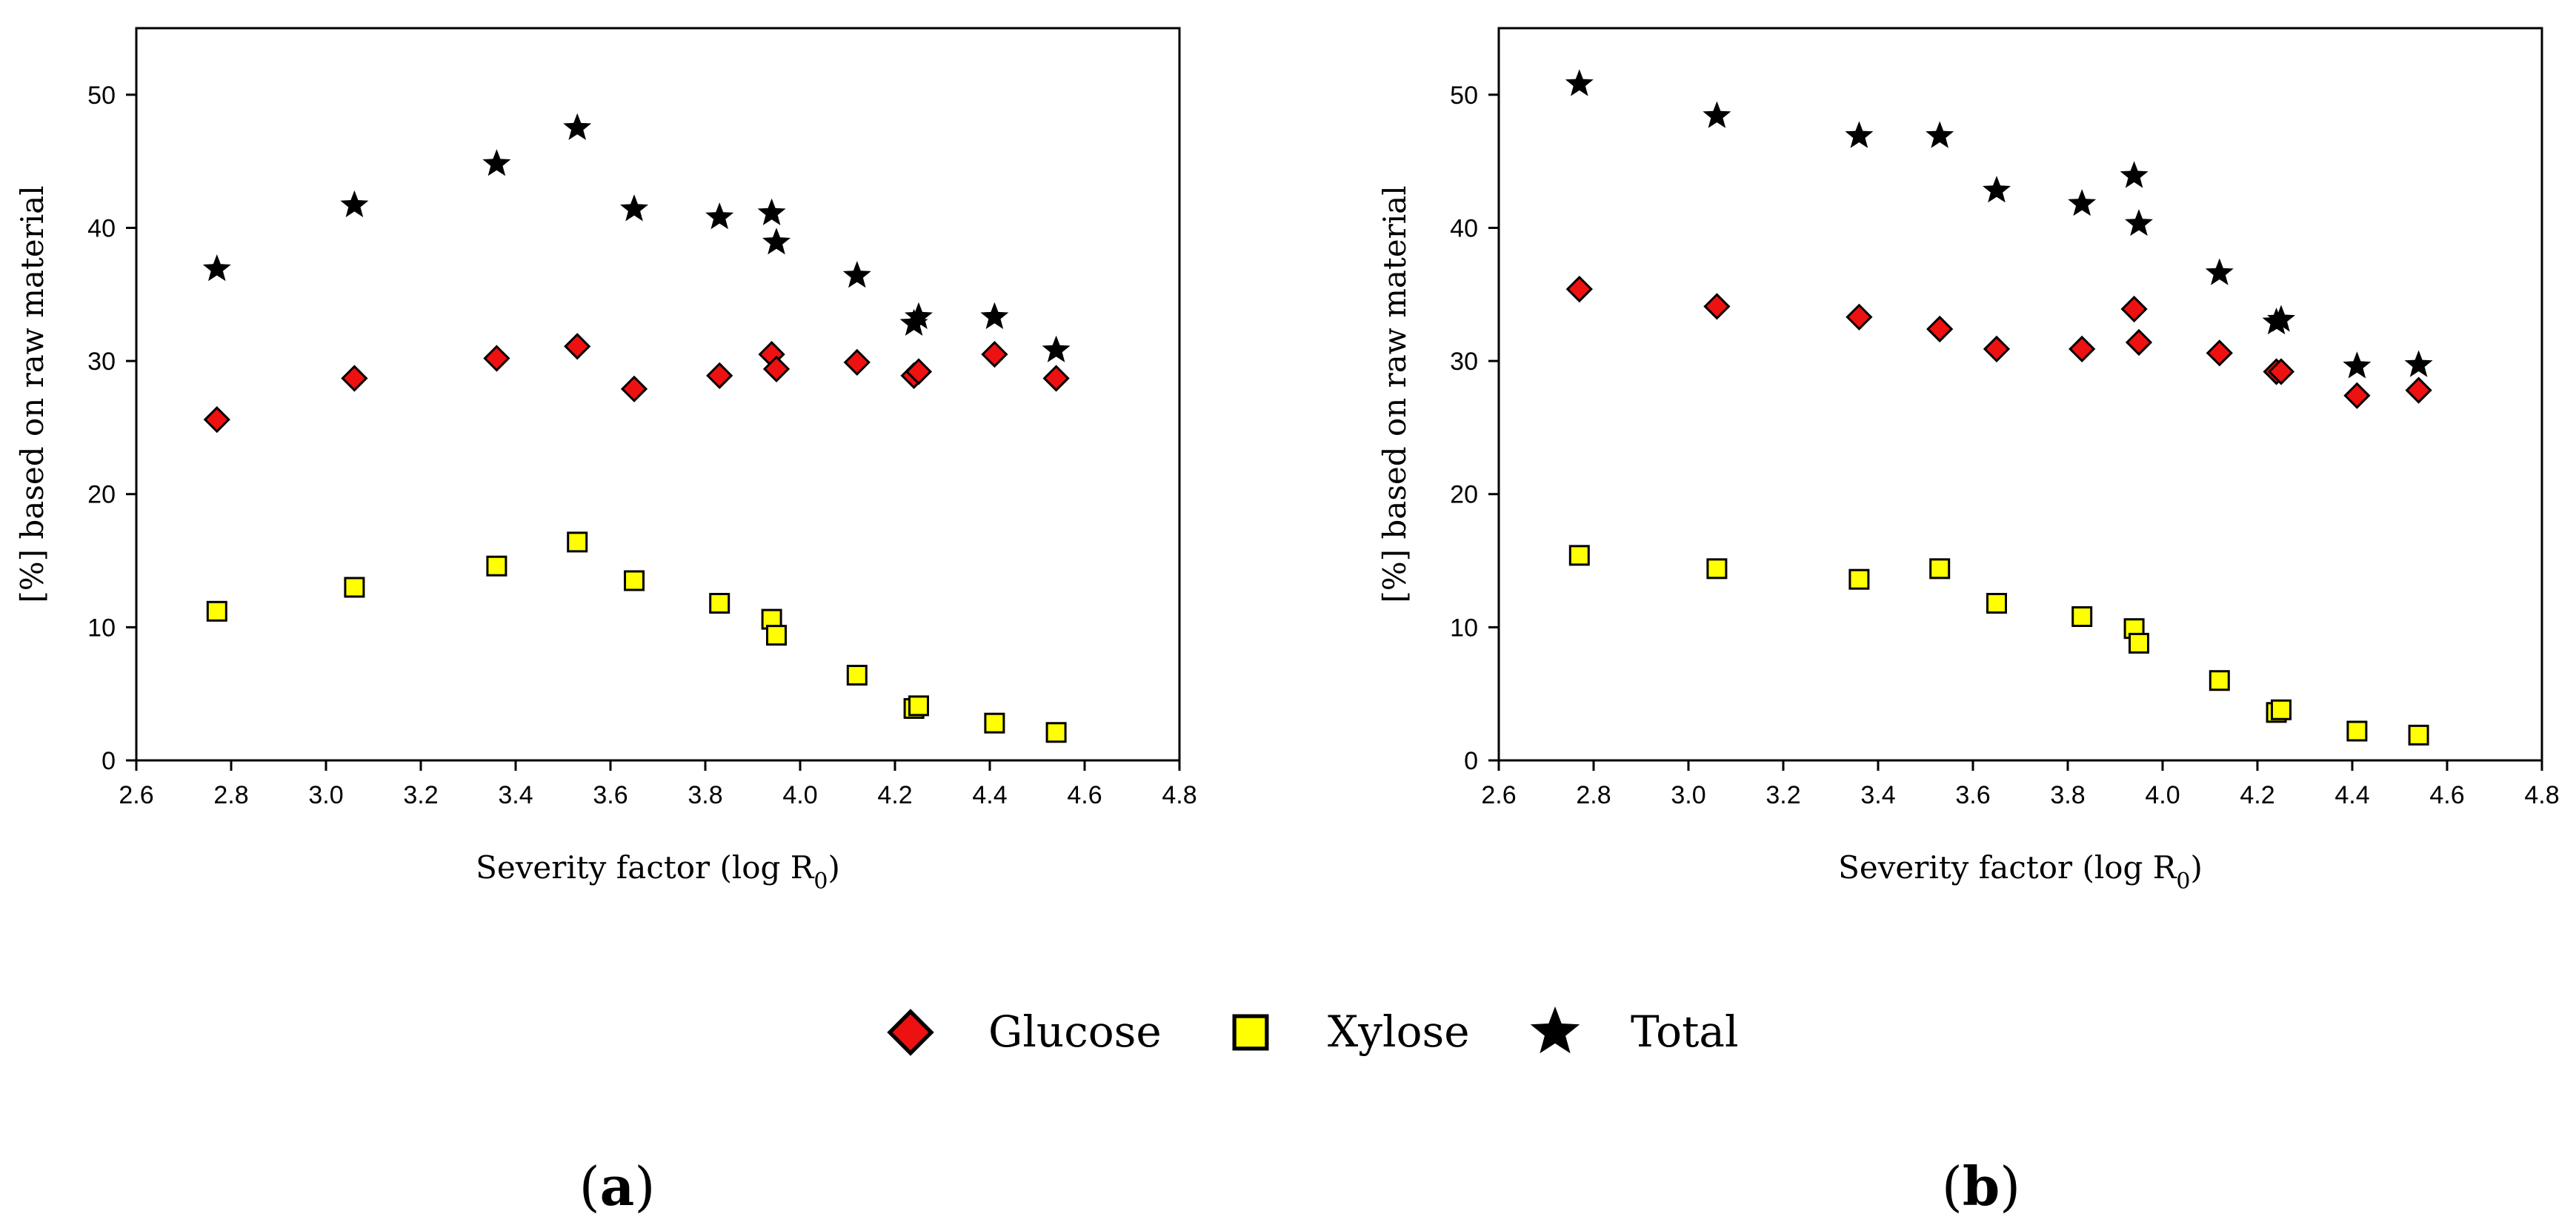 This screenshot has height=1231, width=2576. What do you see at coordinates (1075, 1031) in the screenshot?
I see `legend-glucose-label: Glucose` at bounding box center [1075, 1031].